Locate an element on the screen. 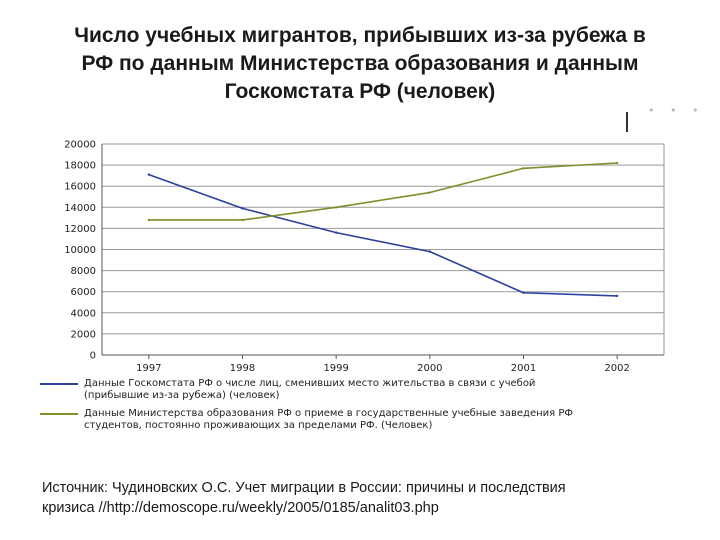 The height and width of the screenshot is (540, 720). x-tick-label-2000: 2000 is located at coordinates (429, 368).